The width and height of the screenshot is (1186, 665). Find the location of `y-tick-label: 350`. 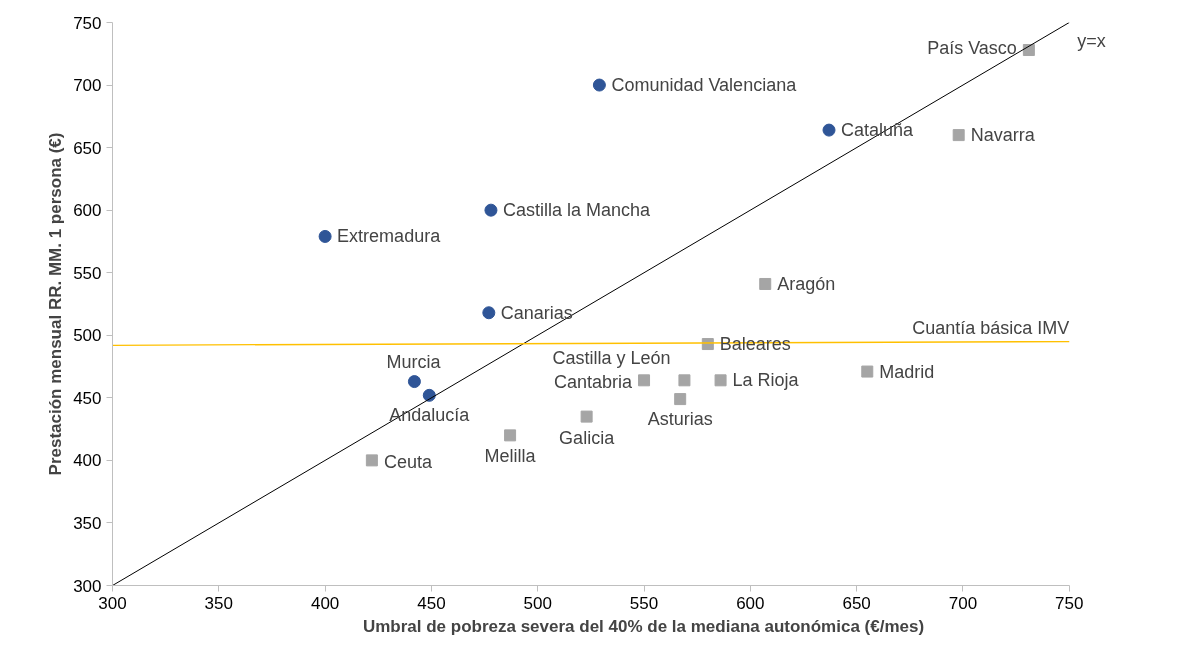

y-tick-label: 350 is located at coordinates (87, 523).